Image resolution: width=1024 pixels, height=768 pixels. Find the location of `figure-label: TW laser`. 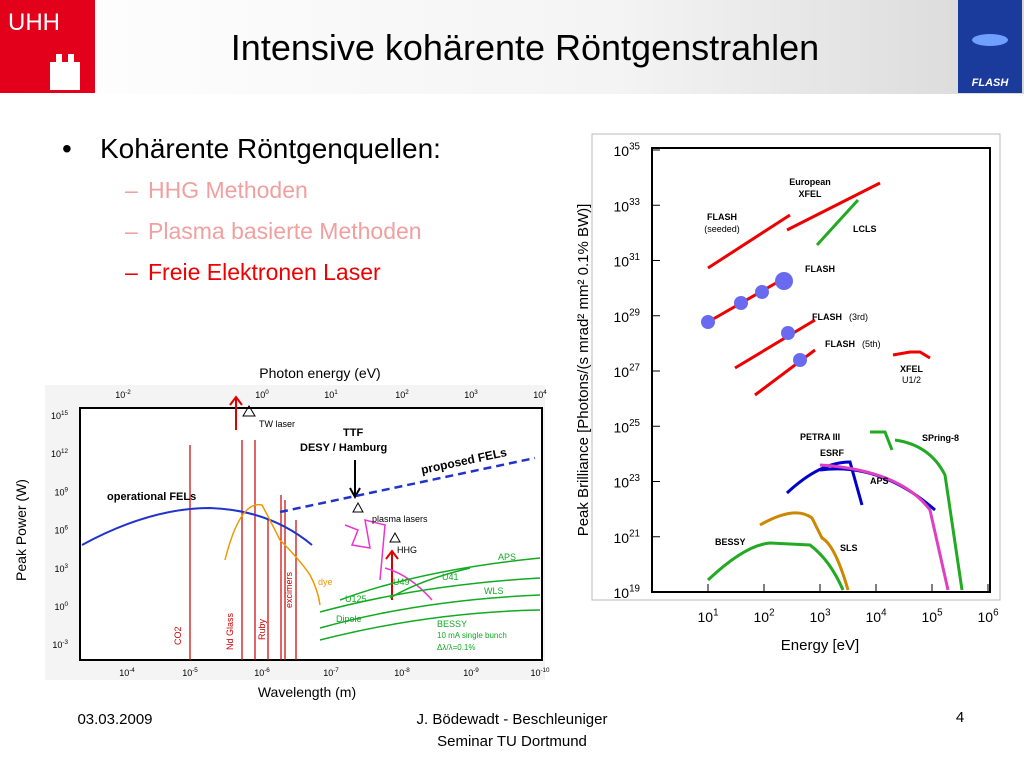

figure-label: TW laser is located at coordinates (277, 424).